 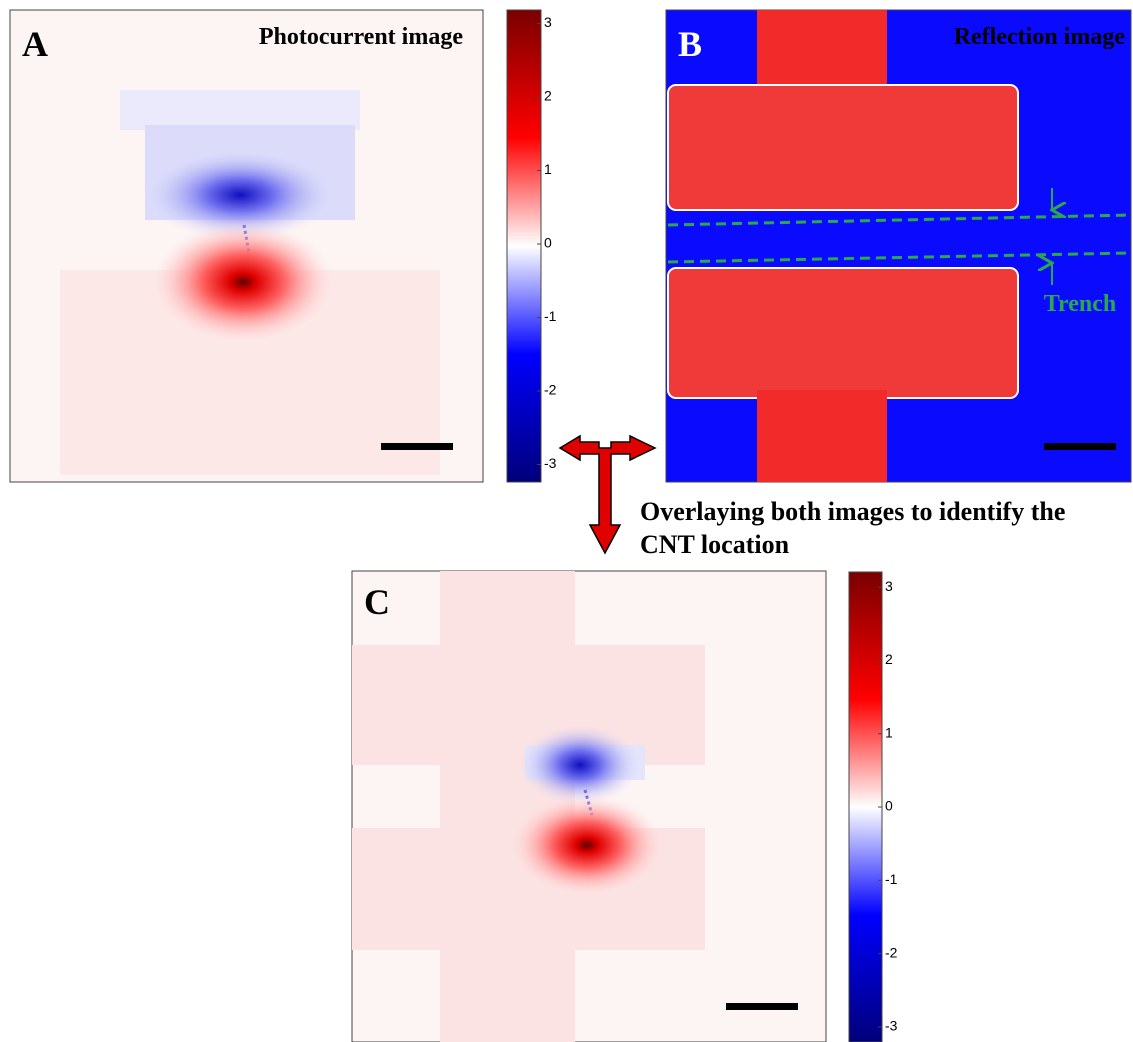 I want to click on panel-label: C, so click(x=377, y=602).